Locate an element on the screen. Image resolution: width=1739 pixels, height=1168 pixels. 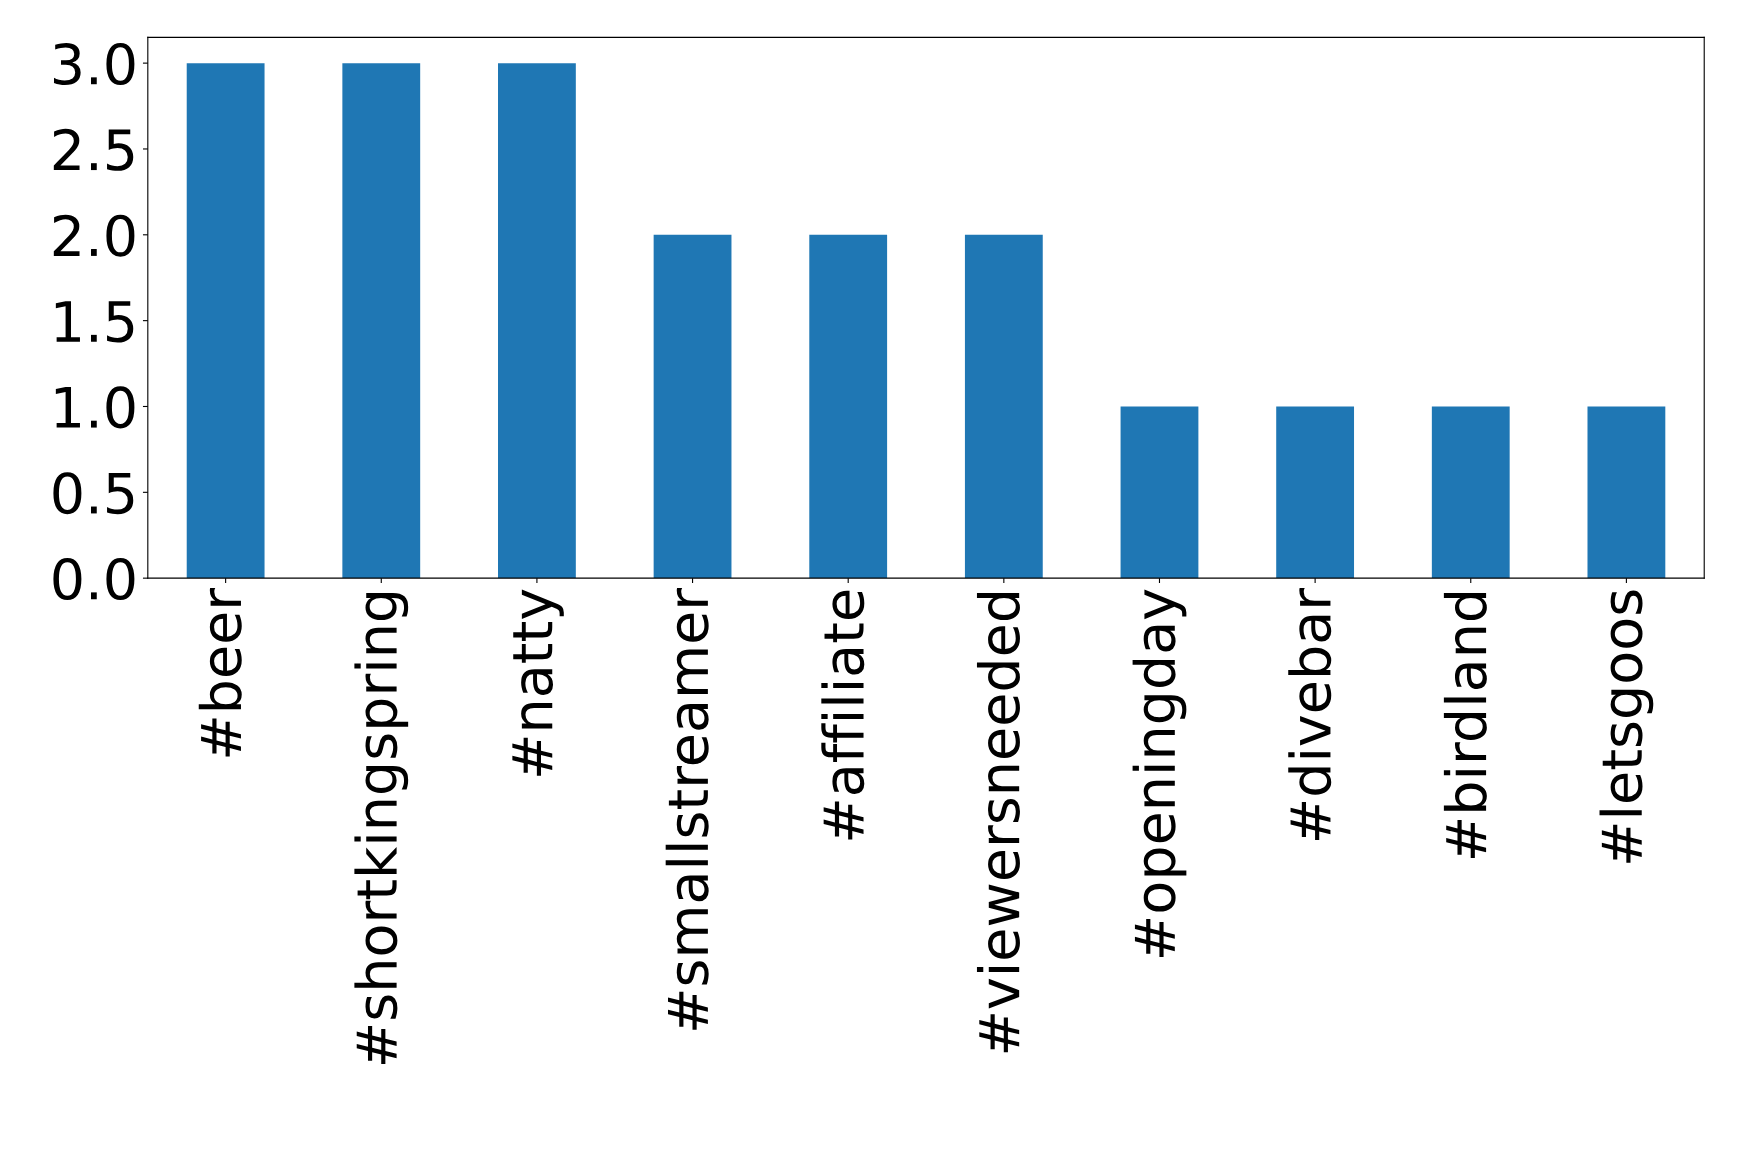
x-tick-label: #beer is located at coordinates (220, 672).